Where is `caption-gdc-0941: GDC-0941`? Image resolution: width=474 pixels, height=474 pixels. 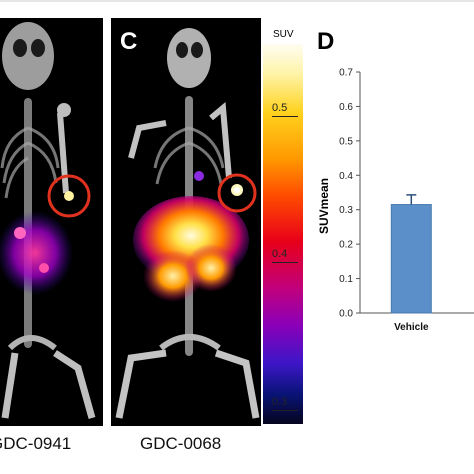
caption-gdc-0941: GDC-0941 is located at coordinates (36, 443).